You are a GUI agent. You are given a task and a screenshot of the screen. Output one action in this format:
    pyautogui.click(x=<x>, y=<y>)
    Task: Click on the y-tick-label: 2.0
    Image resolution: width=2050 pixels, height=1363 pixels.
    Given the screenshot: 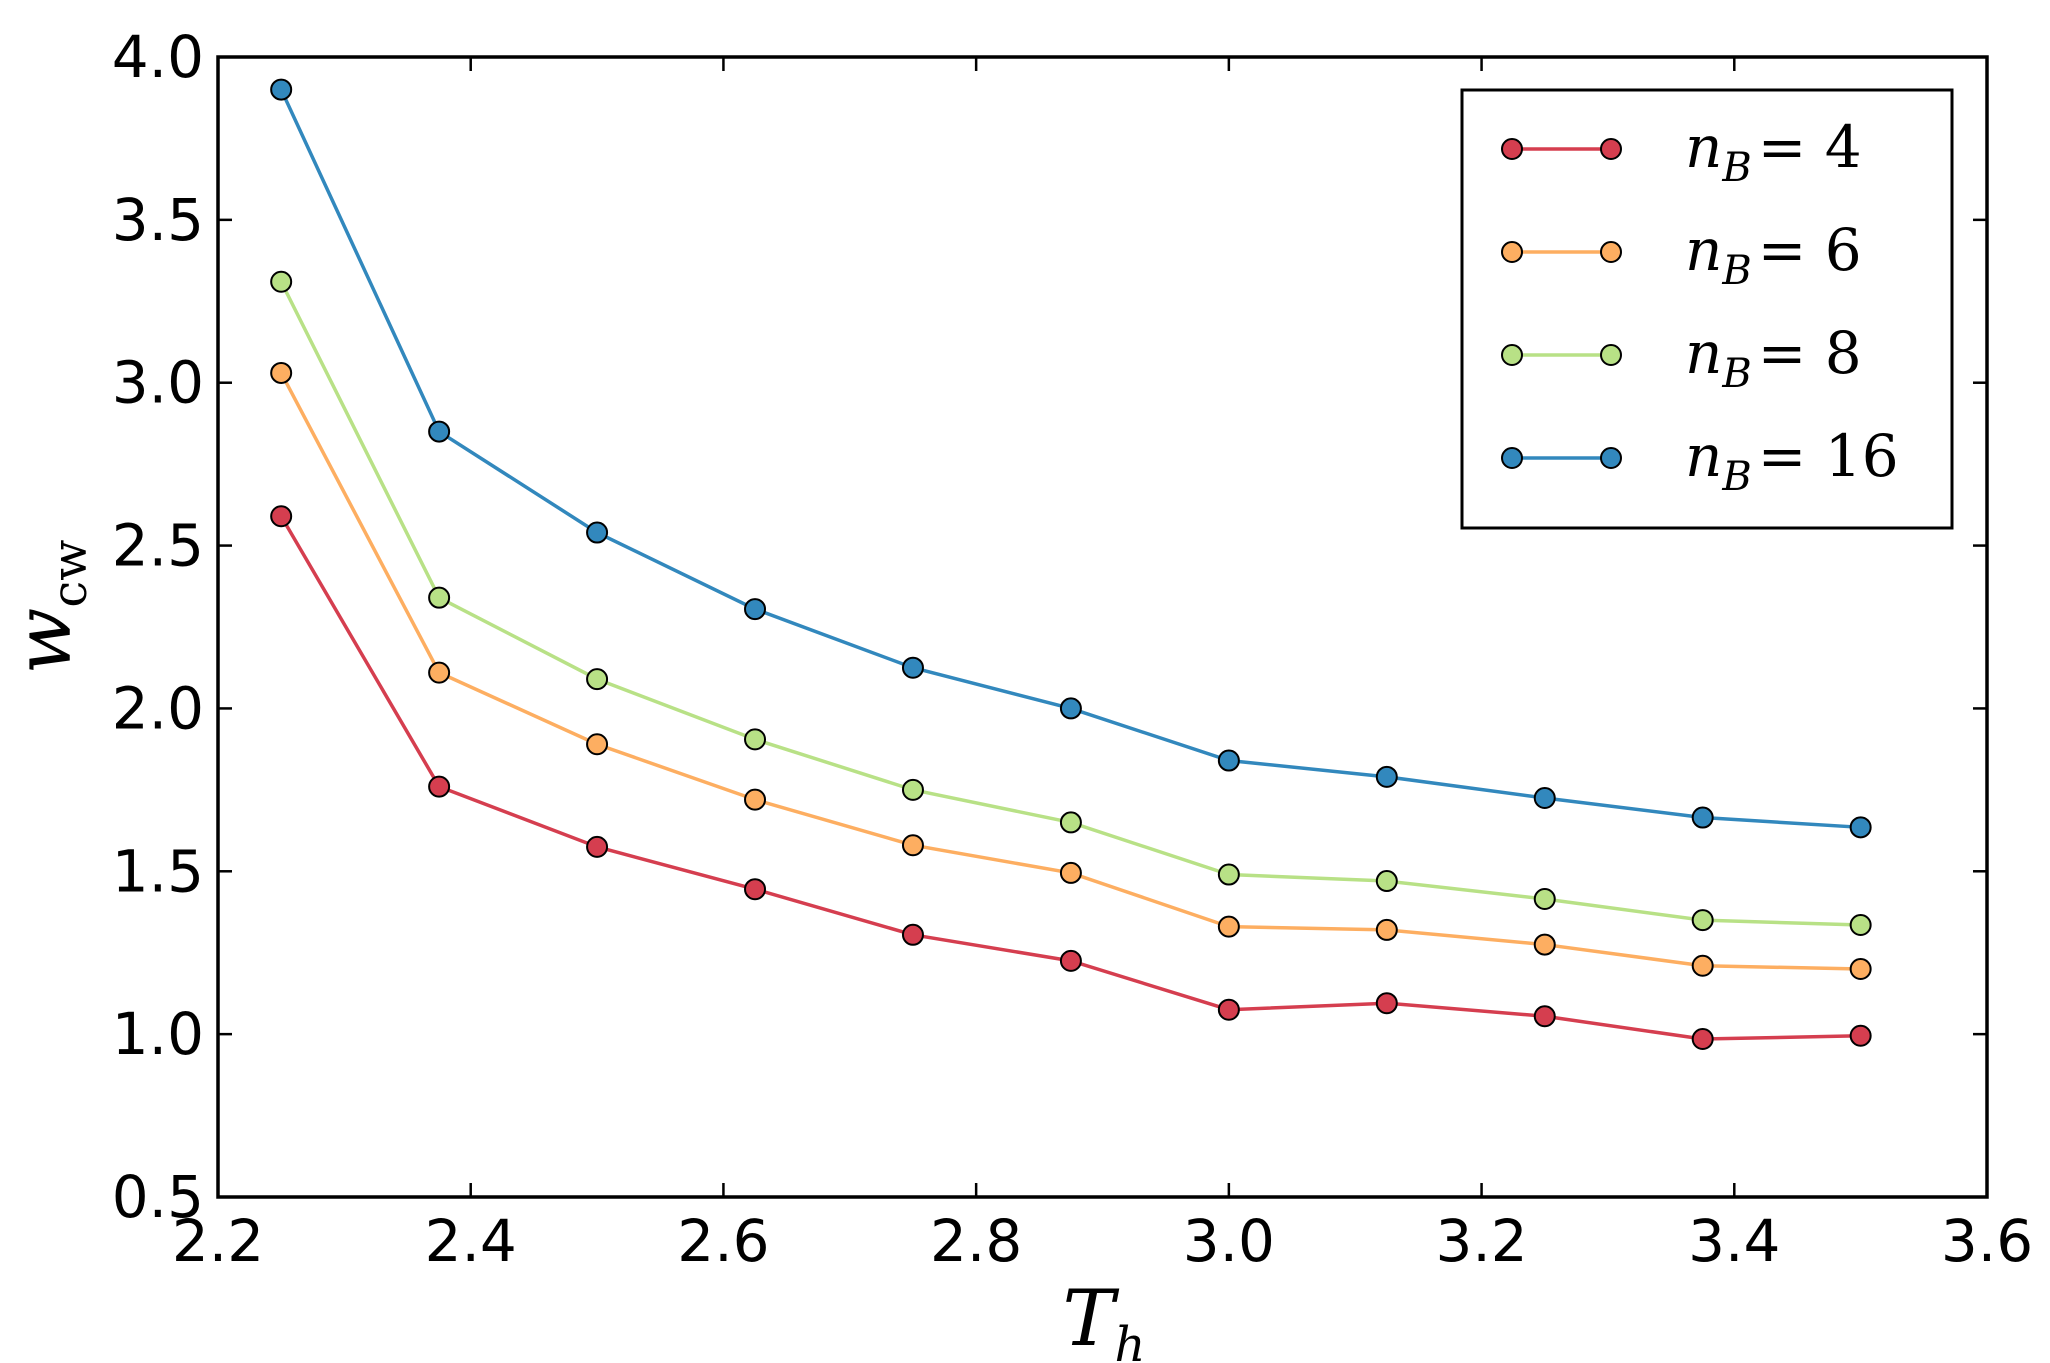 What is the action you would take?
    pyautogui.click(x=158, y=708)
    